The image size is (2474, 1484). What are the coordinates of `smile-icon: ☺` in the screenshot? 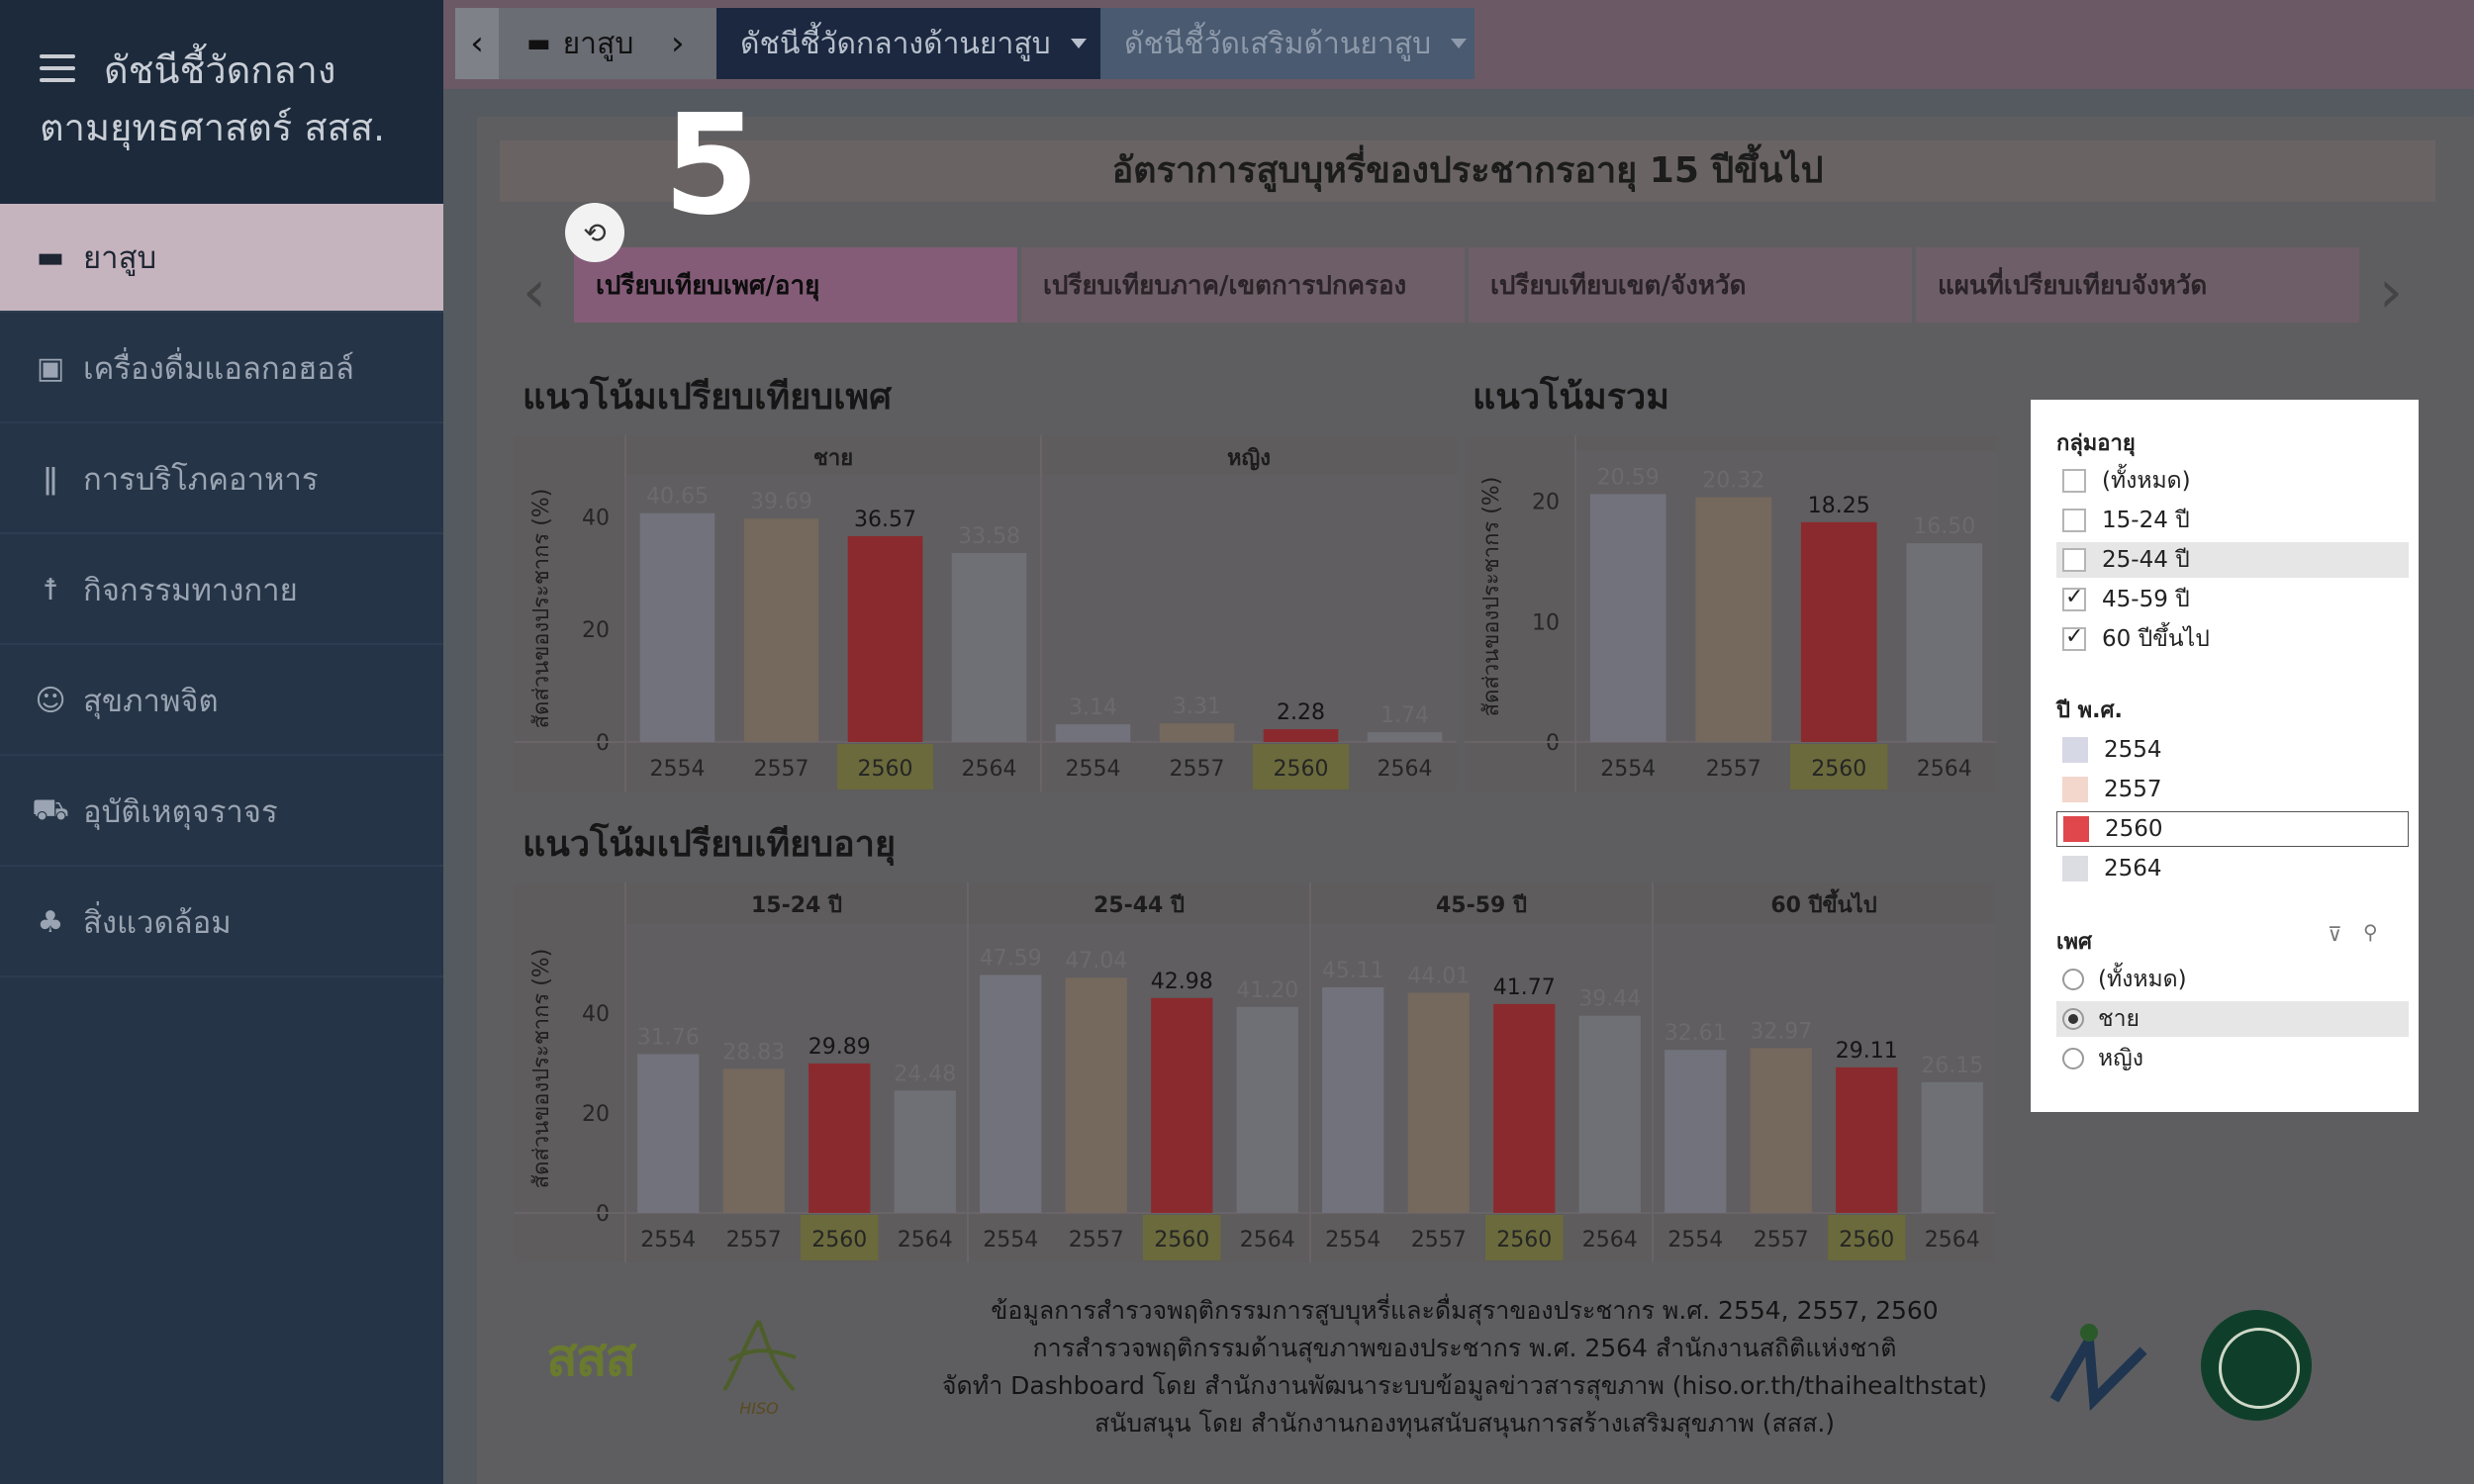 It's located at (51, 700).